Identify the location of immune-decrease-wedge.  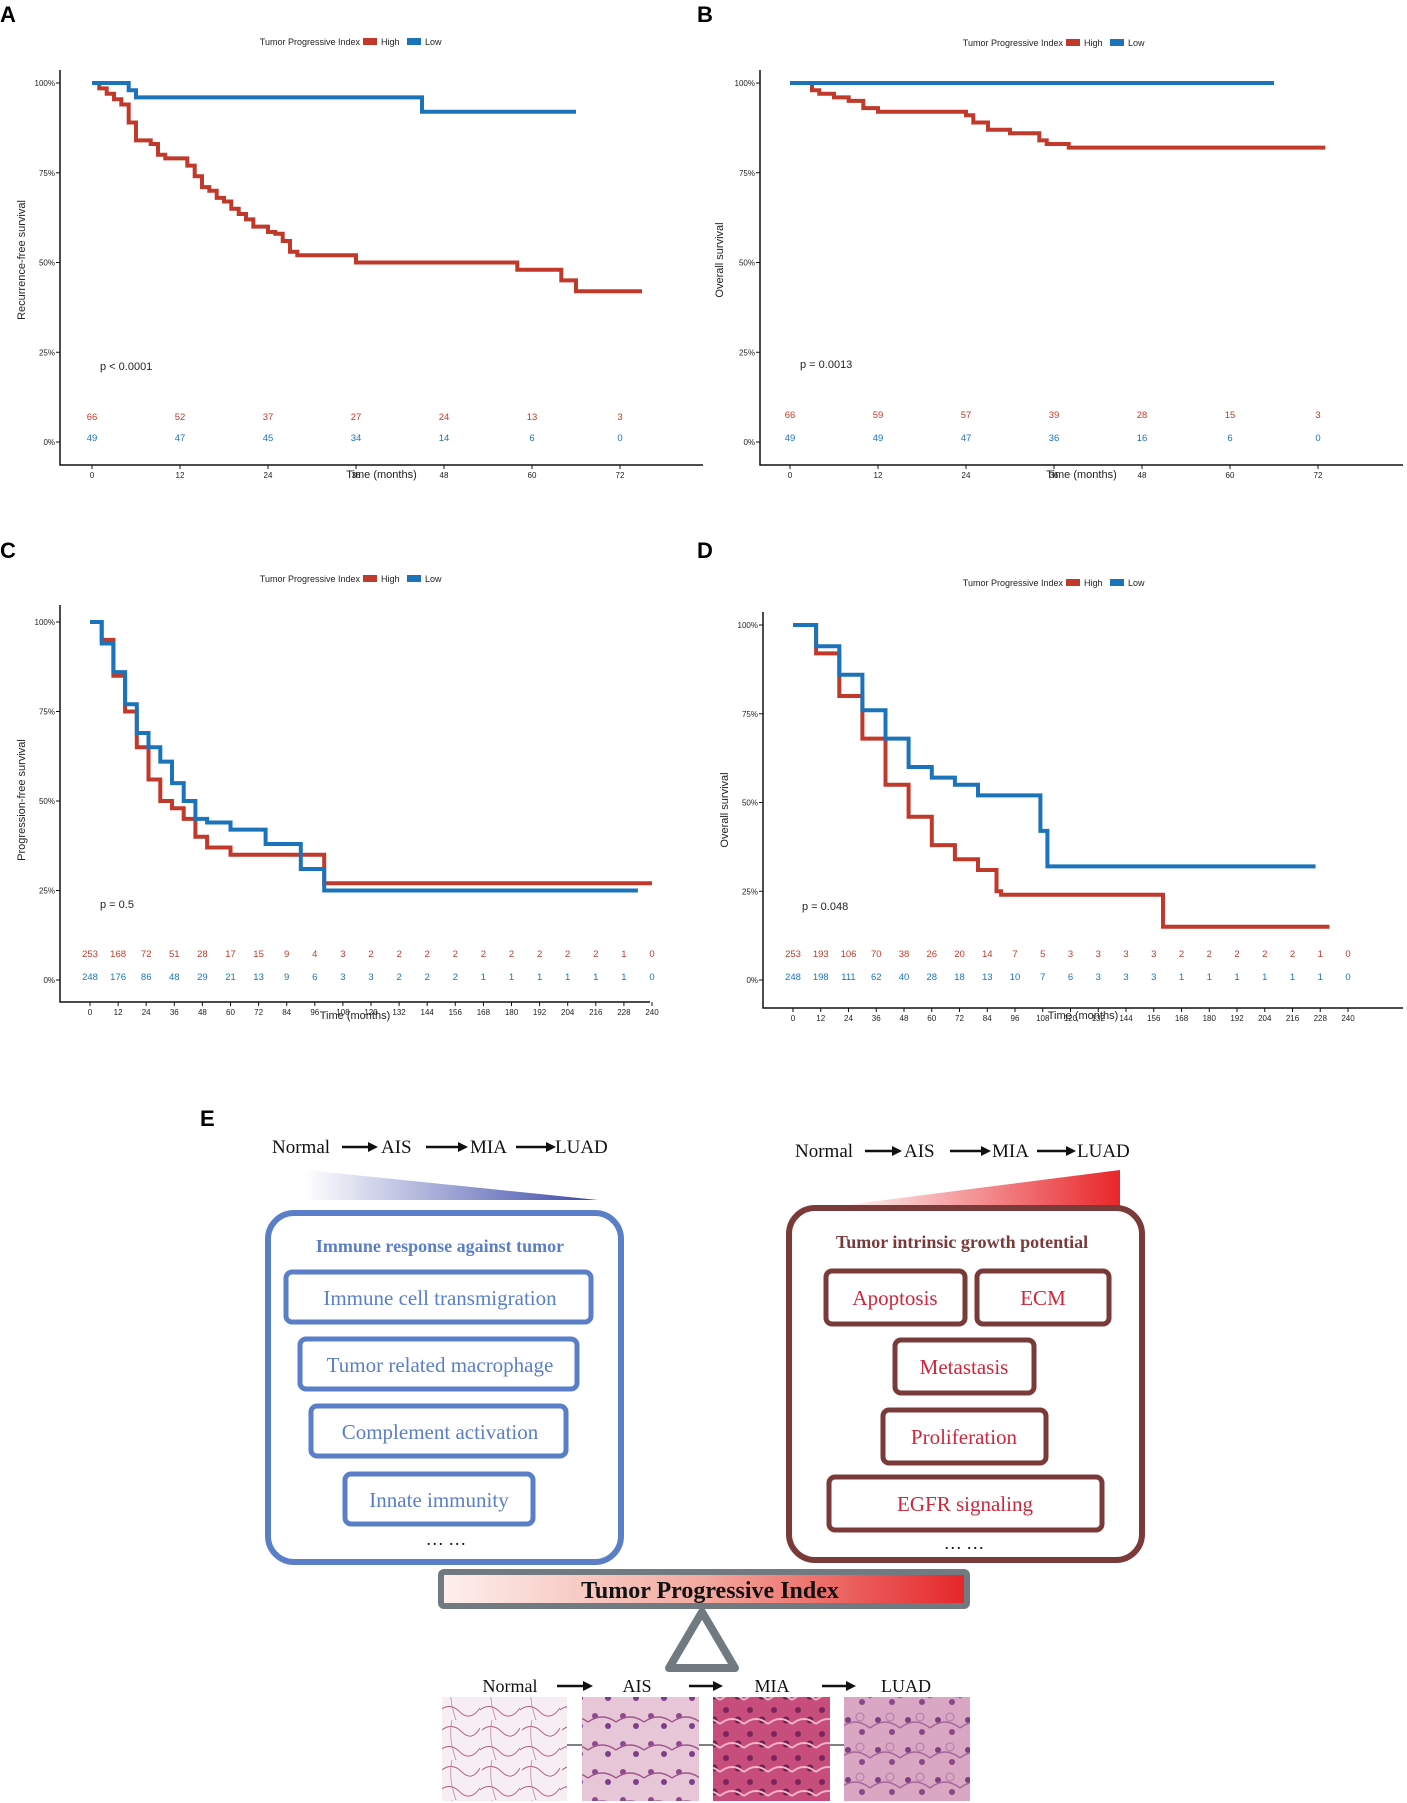
(451, 1185).